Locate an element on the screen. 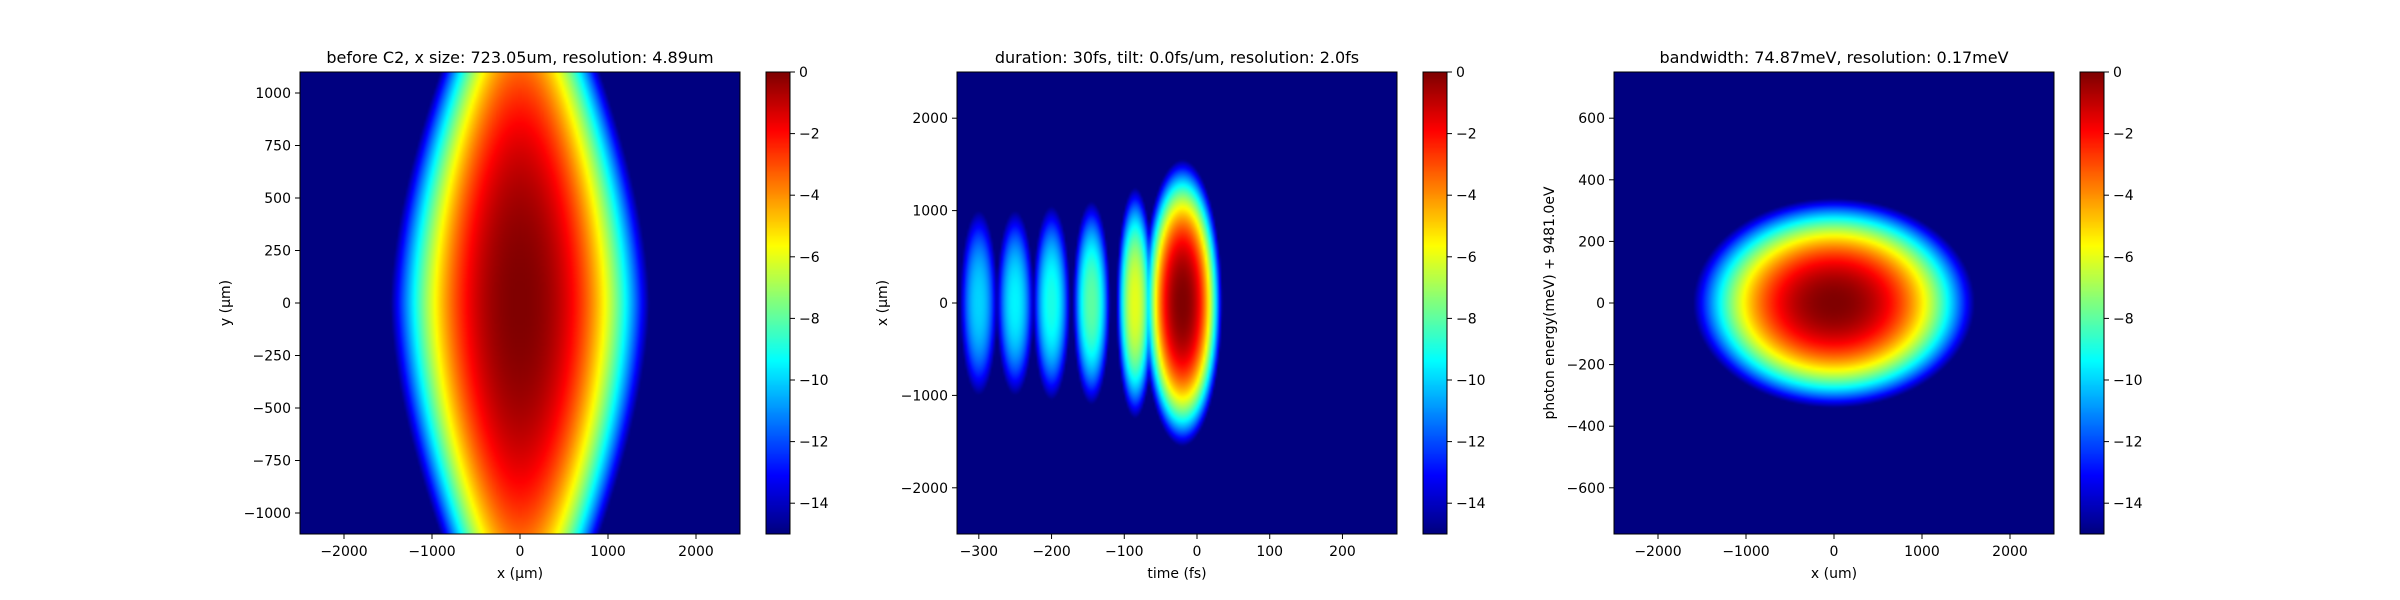 This screenshot has width=2400, height=600. panel-3-frame is located at coordinates (1834, 303).